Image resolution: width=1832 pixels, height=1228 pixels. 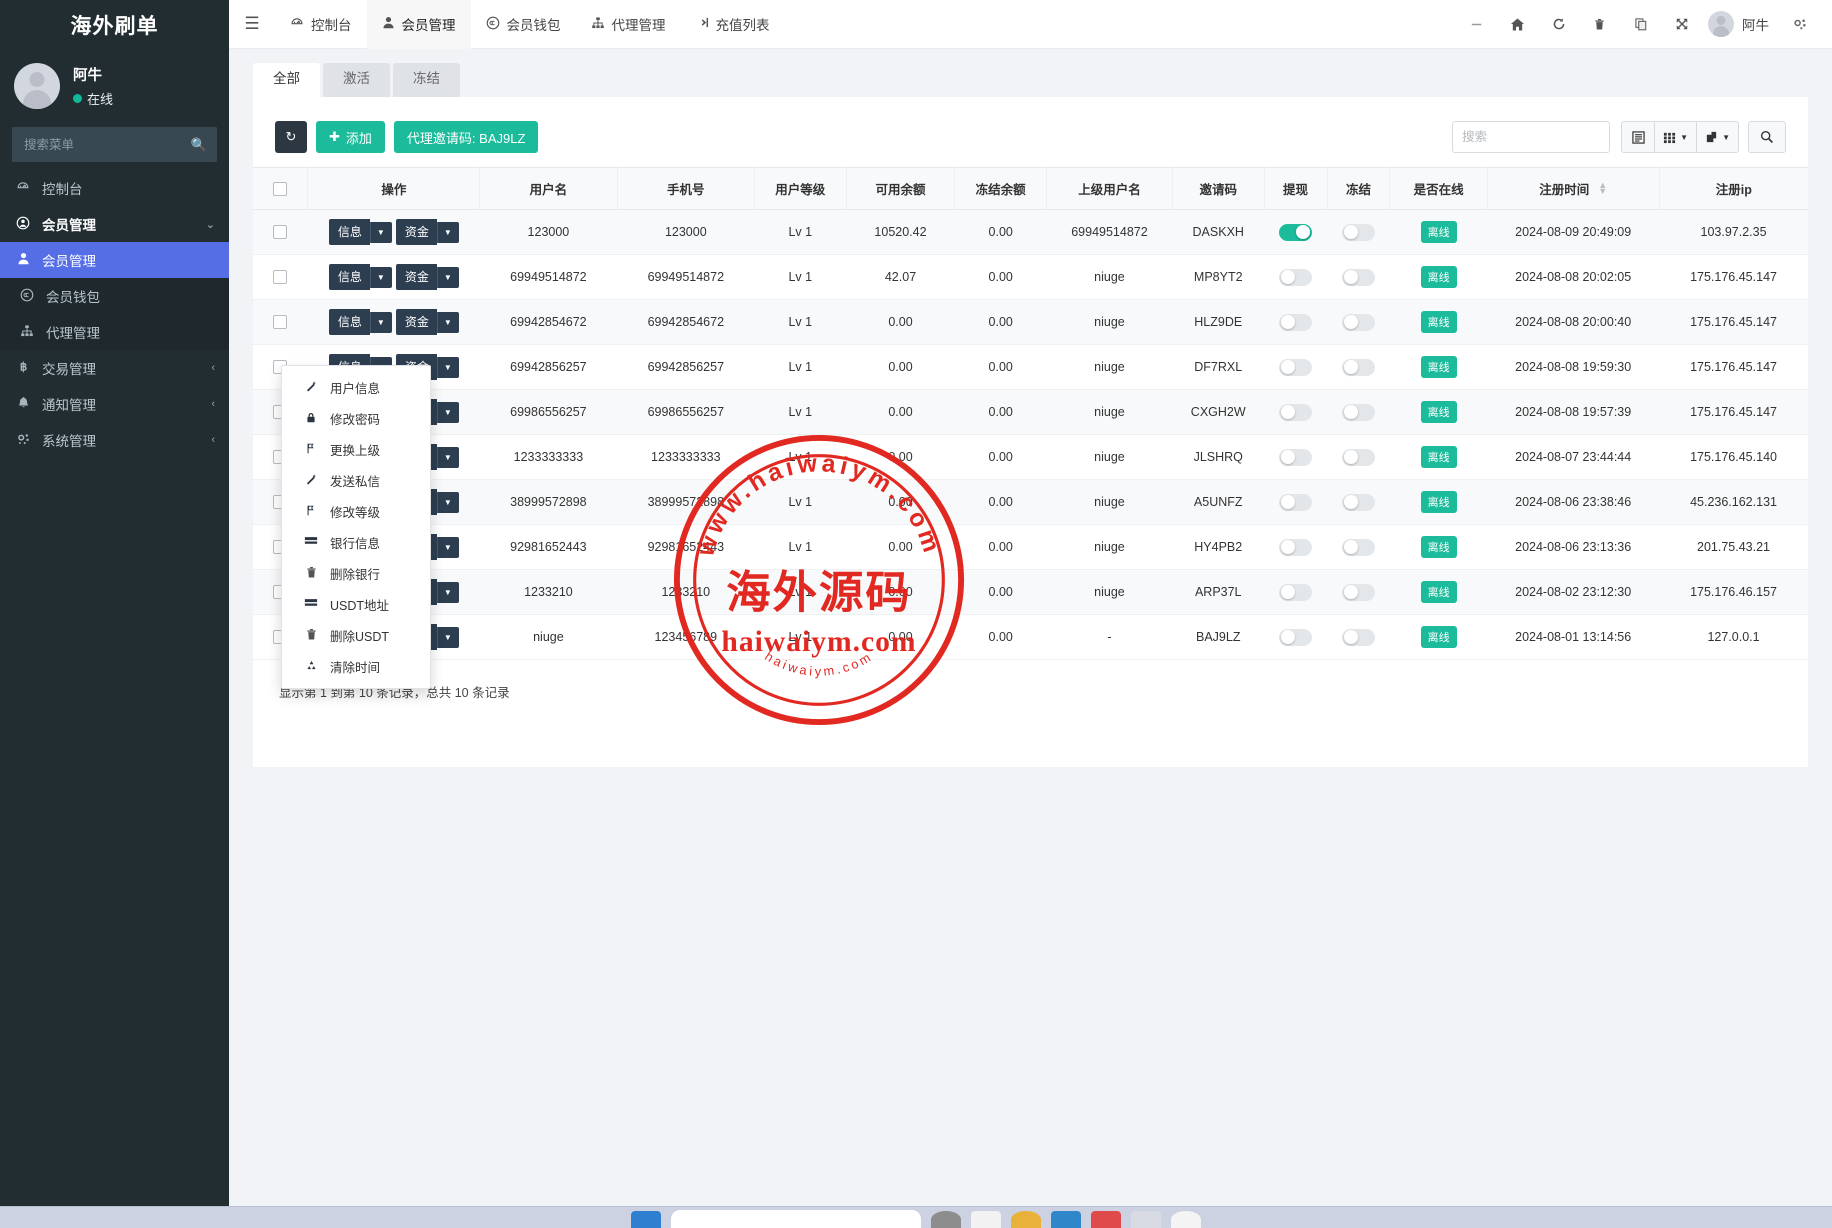 I want to click on tab-1: 会员管理, so click(x=418, y=24).